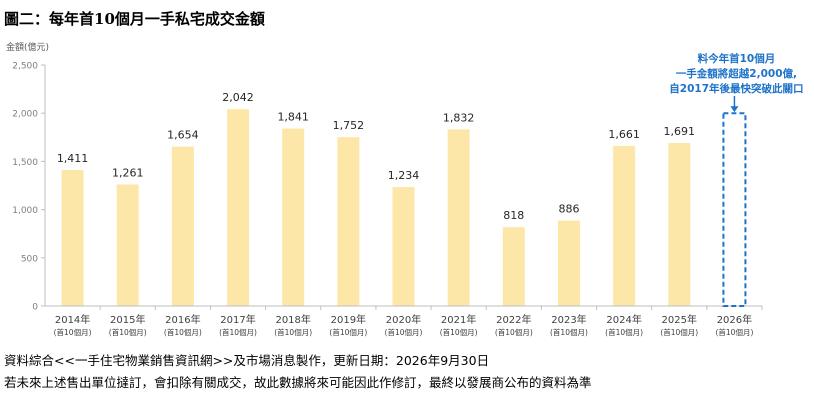  What do you see at coordinates (29, 259) in the screenshot?
I see `y-tick-label: 500` at bounding box center [29, 259].